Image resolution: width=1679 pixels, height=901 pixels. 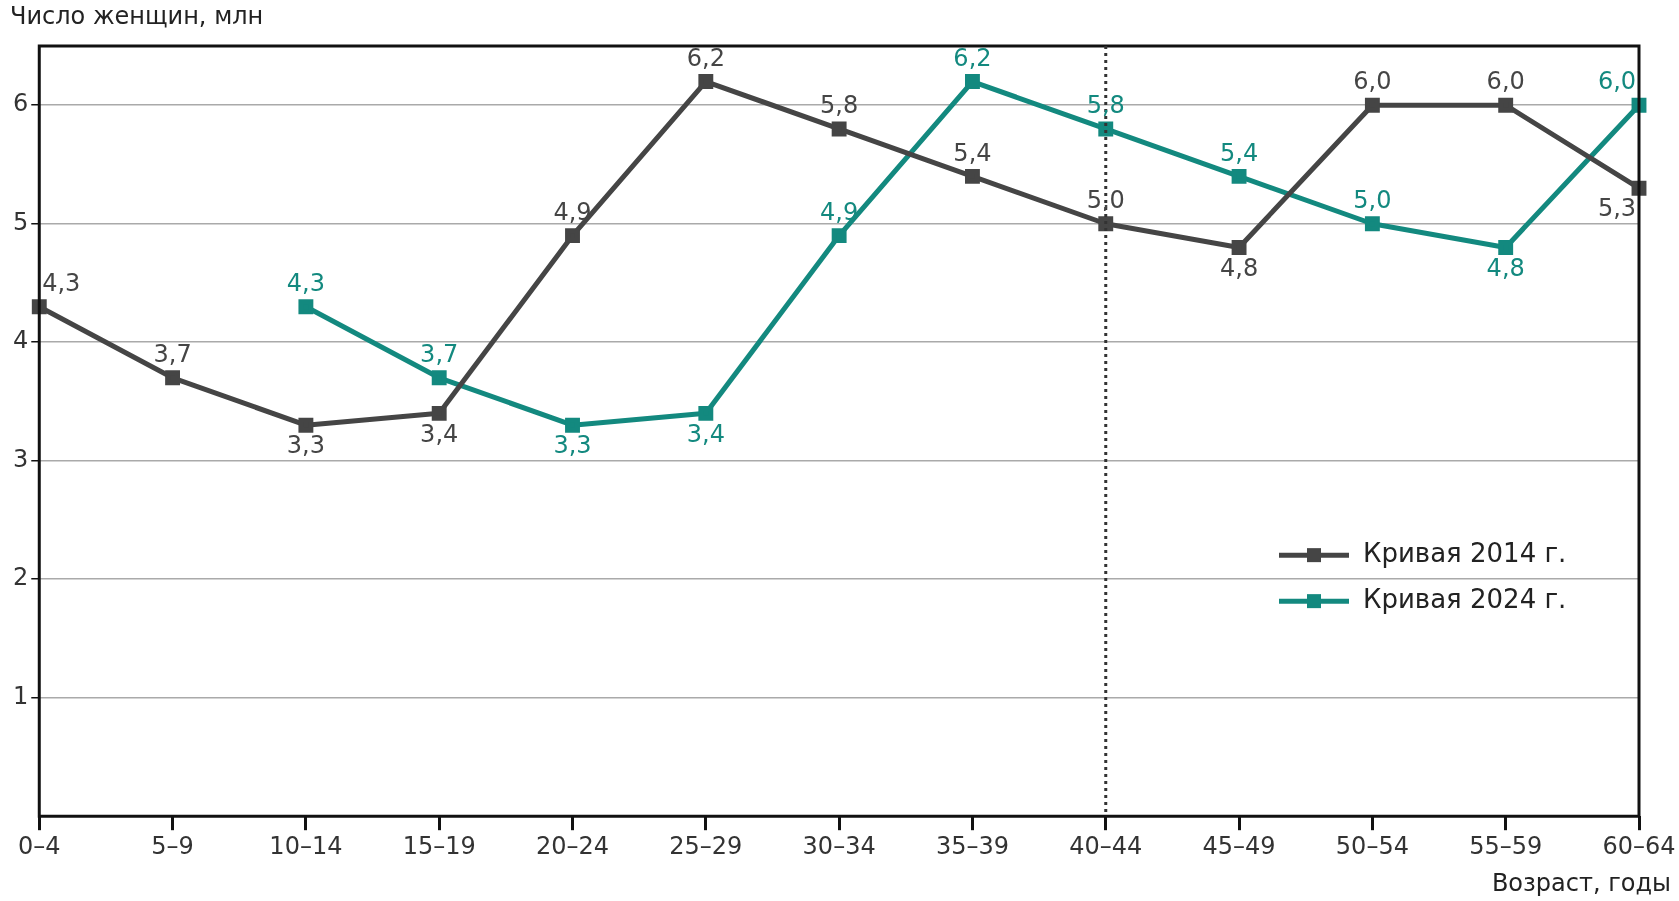 What do you see at coordinates (172, 845) in the screenshot?
I see `x-tick-label: 5–9` at bounding box center [172, 845].